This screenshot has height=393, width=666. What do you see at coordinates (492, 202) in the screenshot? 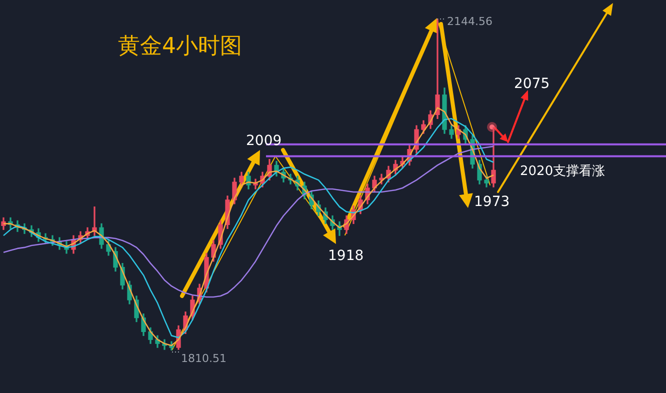
I see `annotation: 1973` at bounding box center [492, 202].